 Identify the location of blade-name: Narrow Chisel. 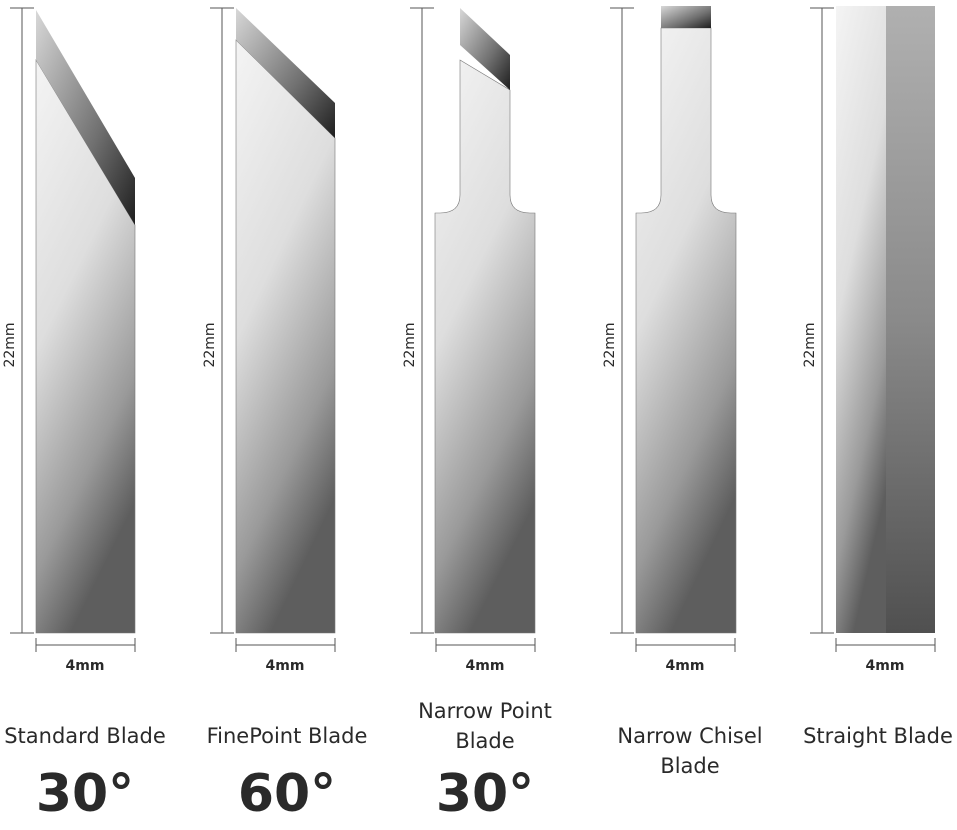
(689, 736).